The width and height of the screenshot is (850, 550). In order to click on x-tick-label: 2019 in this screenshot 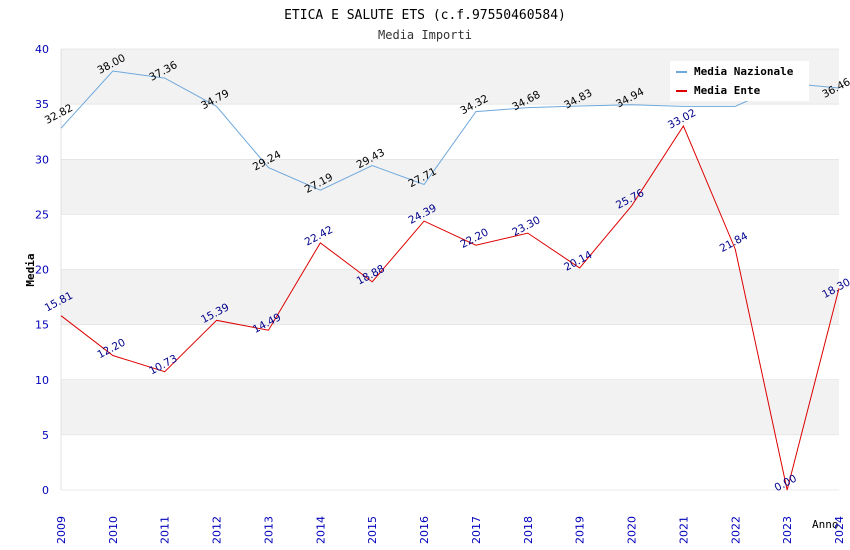, I will do `click(580, 530)`.